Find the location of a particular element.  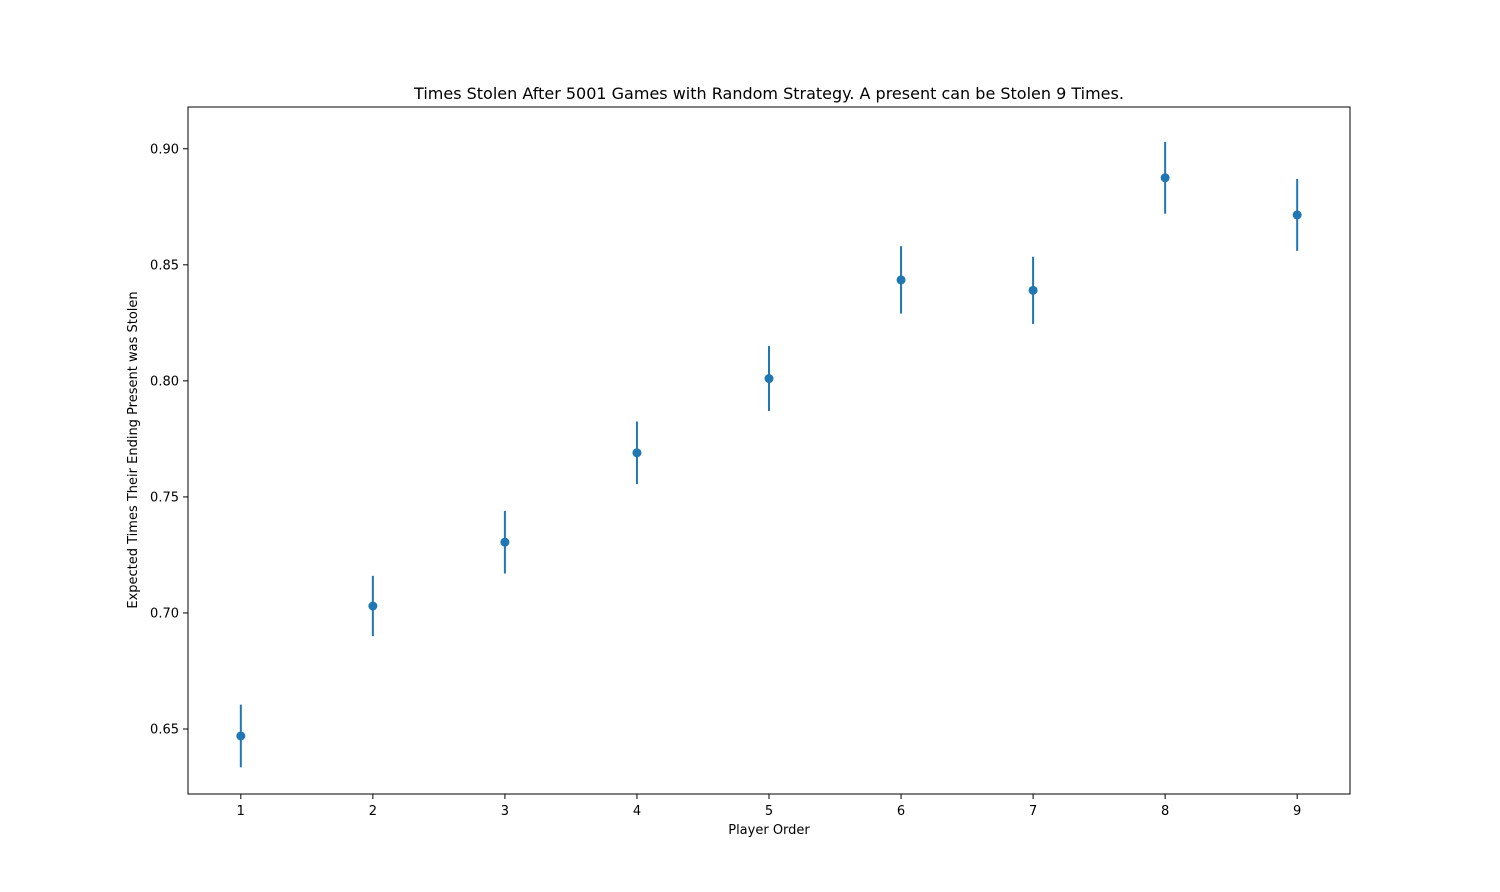

y-tick-label: 0.90 is located at coordinates (164, 149).